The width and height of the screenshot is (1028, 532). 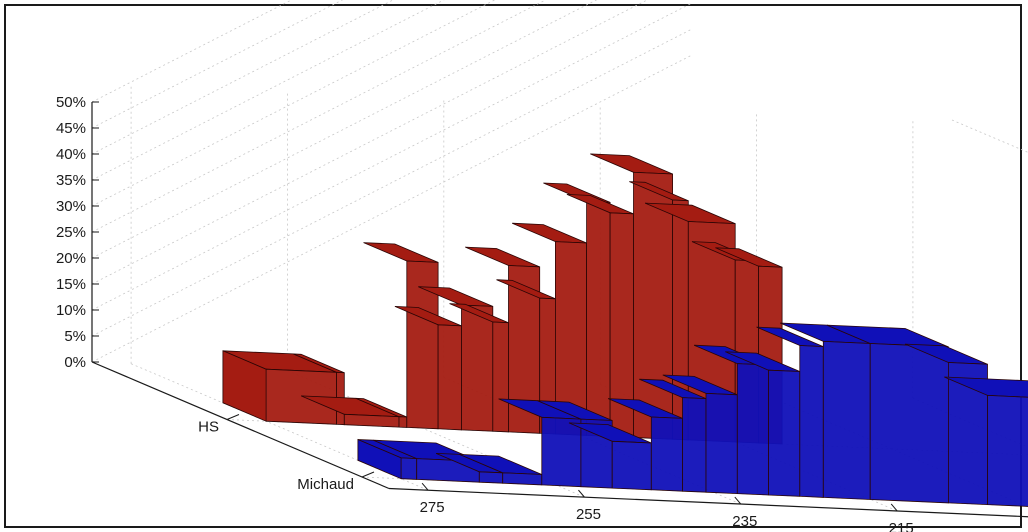 What do you see at coordinates (208, 427) in the screenshot?
I see `series-tick-label: HS` at bounding box center [208, 427].